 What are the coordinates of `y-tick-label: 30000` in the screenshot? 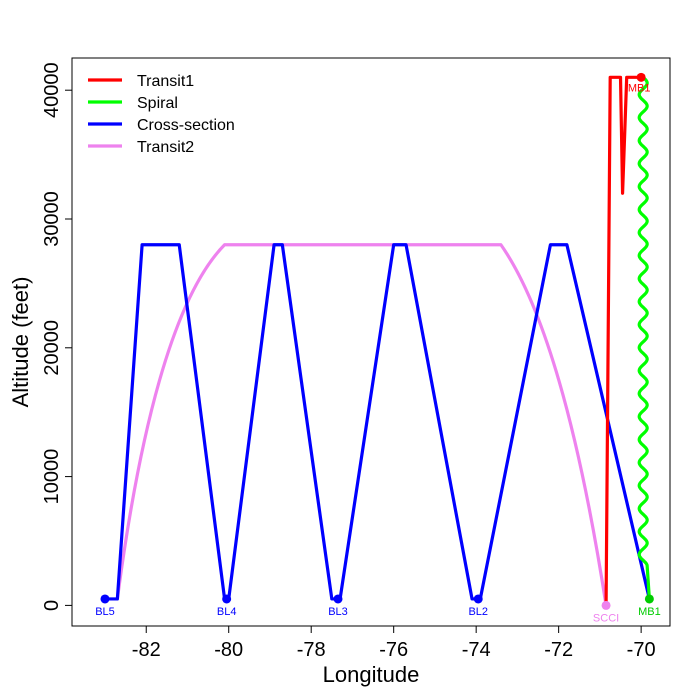 It's located at (52, 219).